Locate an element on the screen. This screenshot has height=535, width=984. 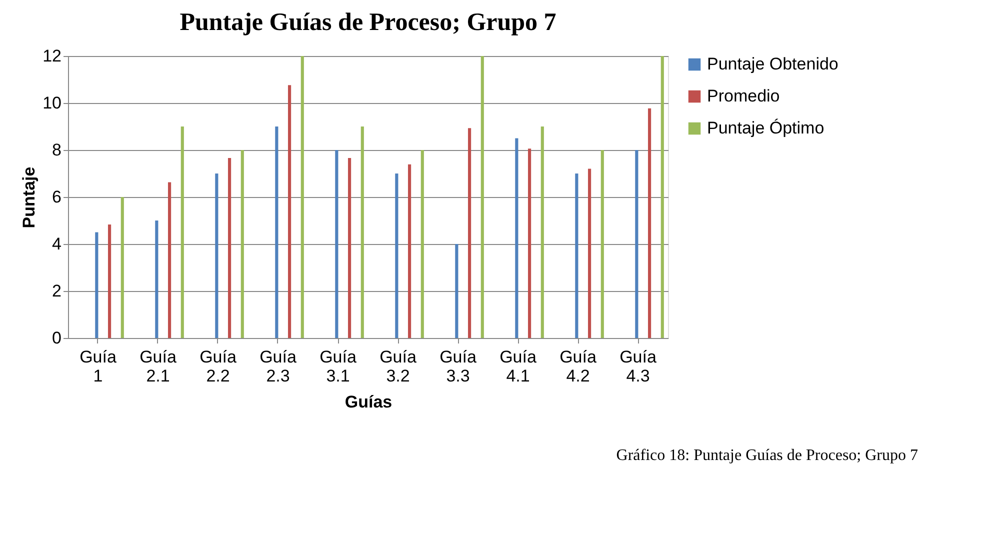
x-tick-label: Guía 2.1 is located at coordinates (158, 367).